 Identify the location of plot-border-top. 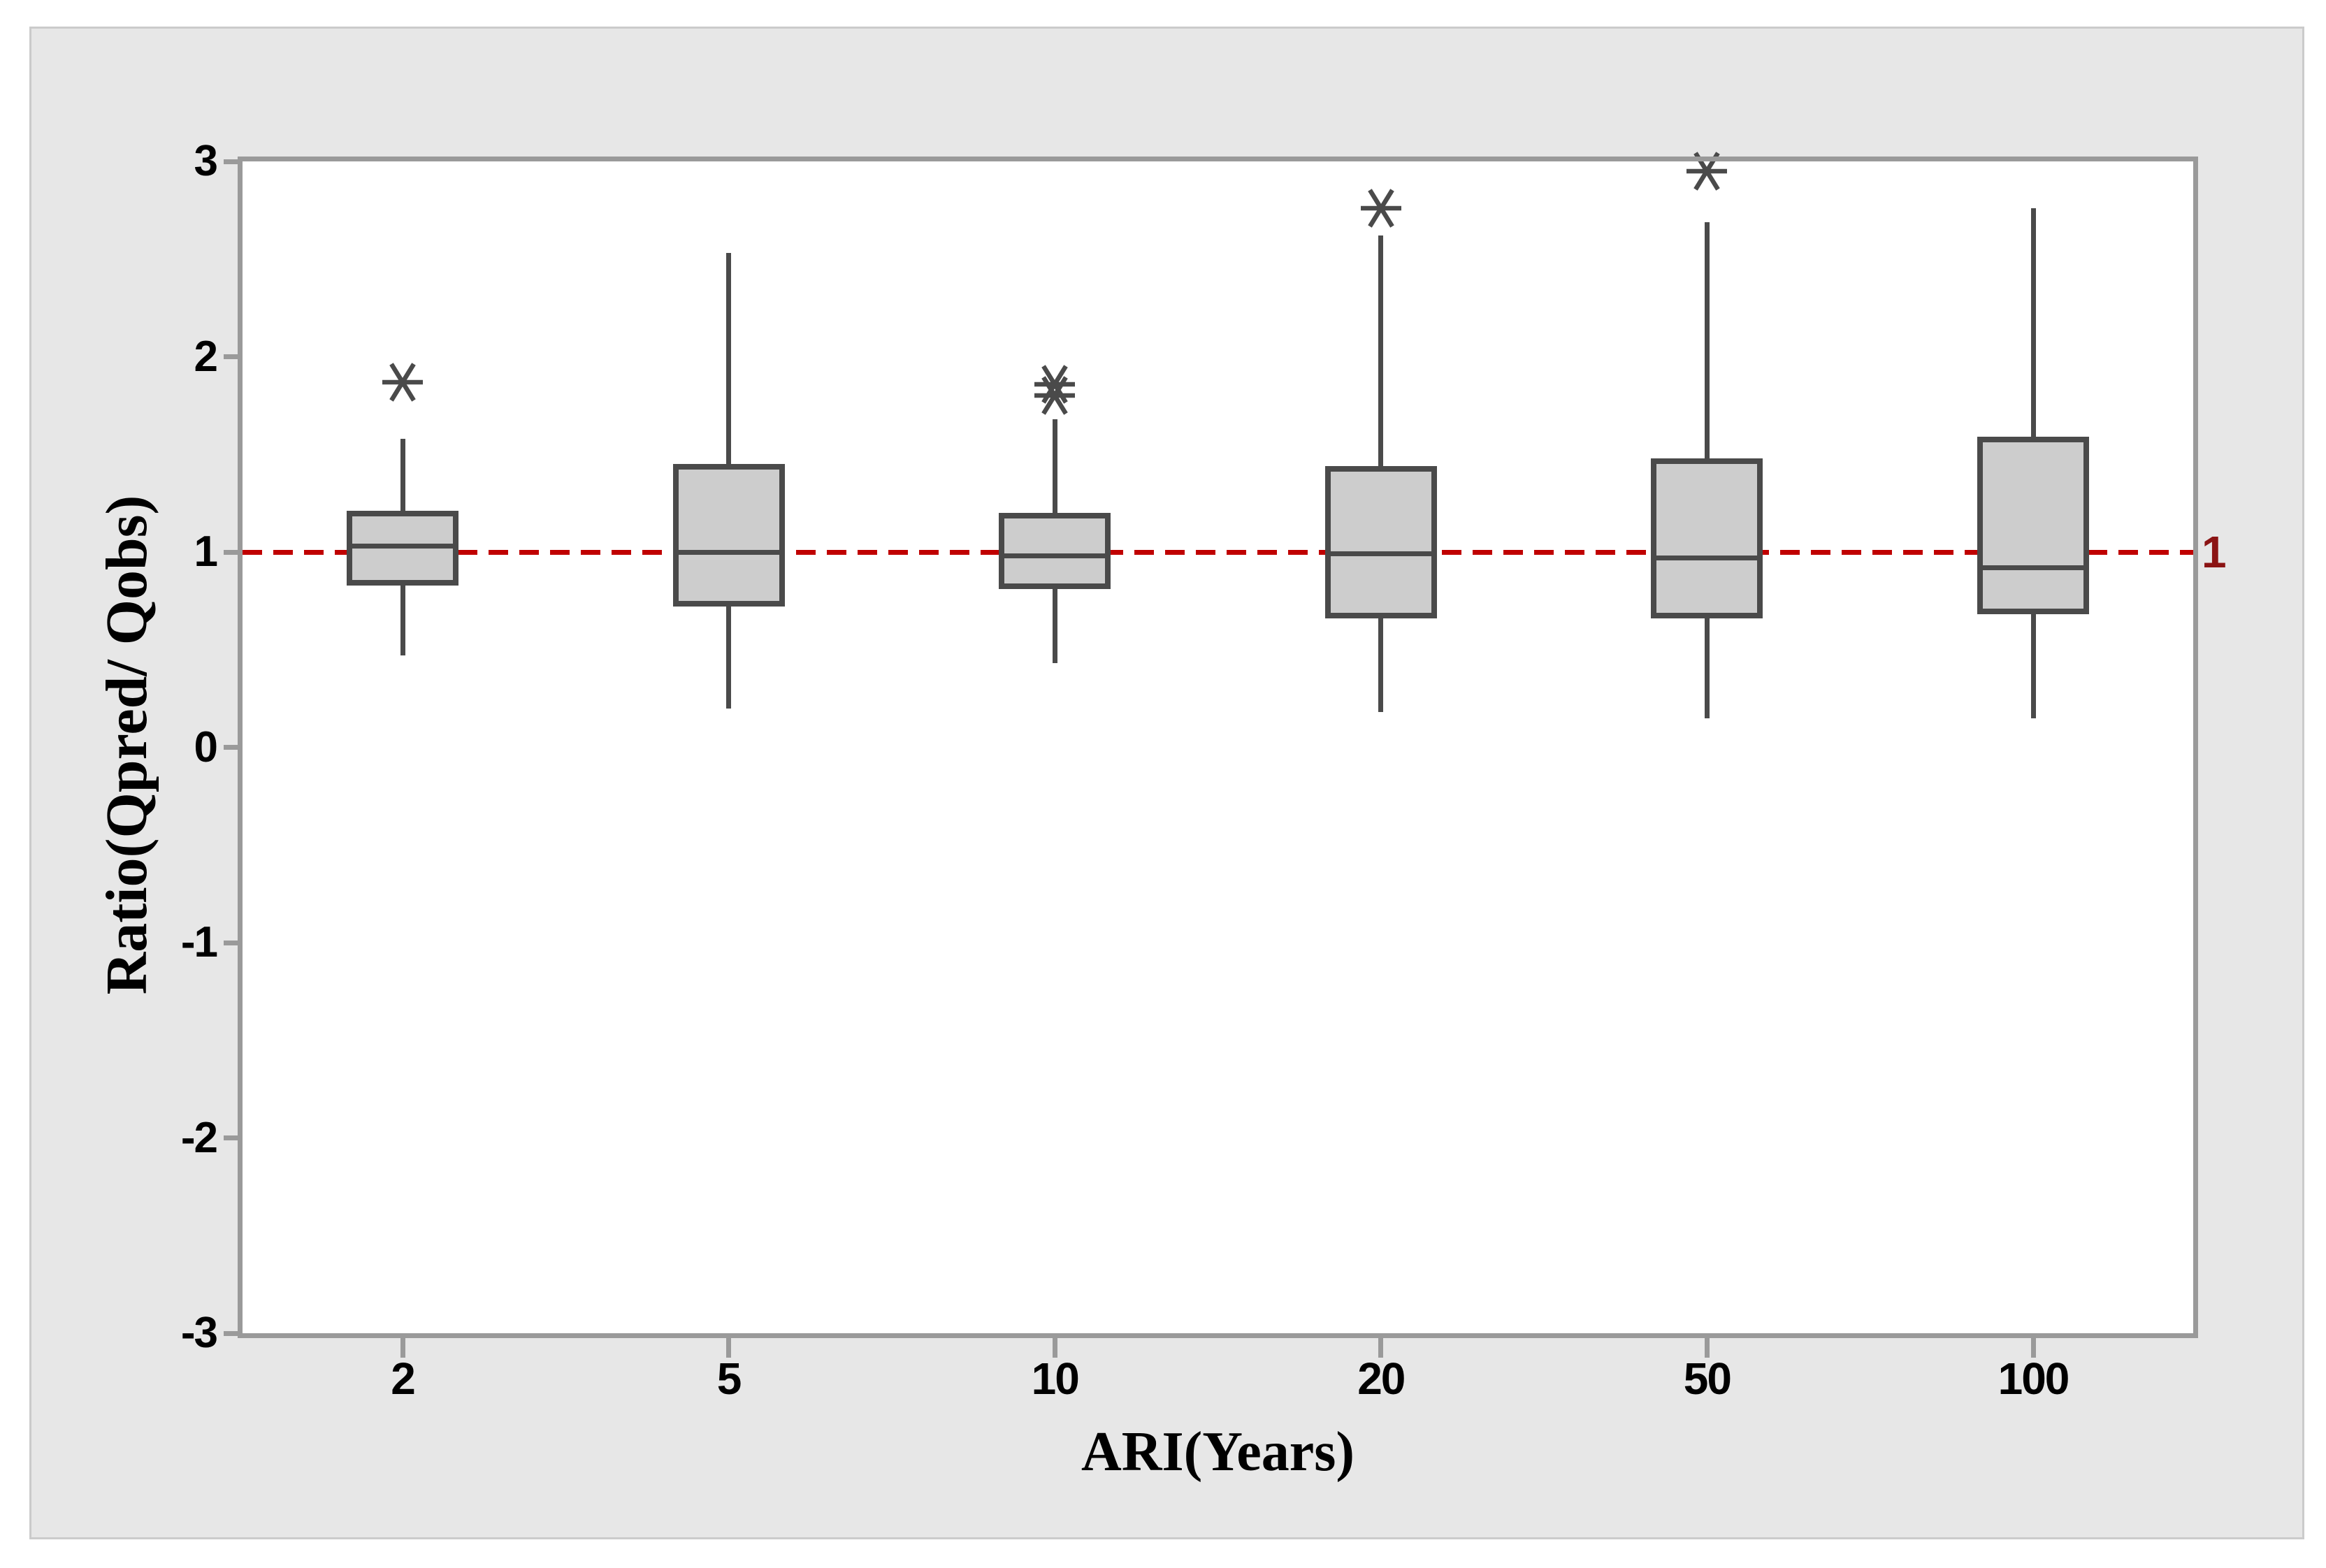
(1218, 159).